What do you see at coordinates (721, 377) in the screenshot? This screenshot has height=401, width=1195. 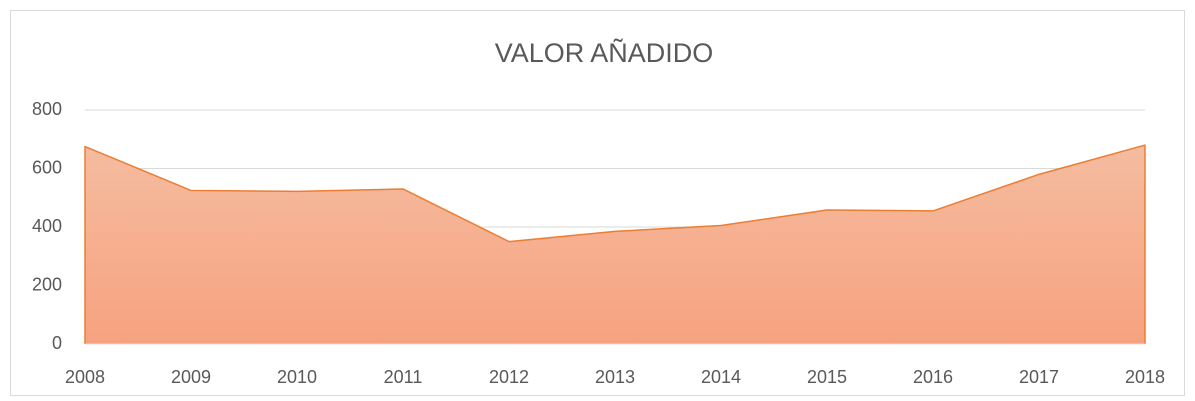 I see `x-tick-label: 2014` at bounding box center [721, 377].